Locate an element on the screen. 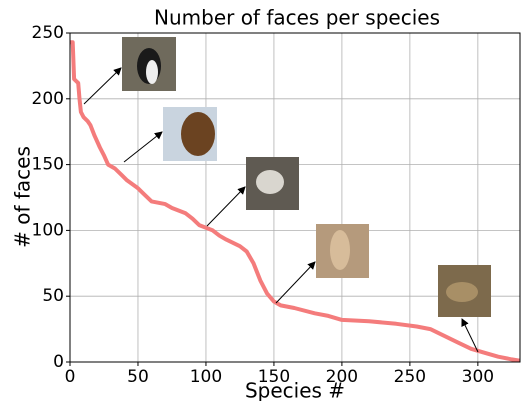  y-tick-label: 50 is located at coordinates (53, 296).